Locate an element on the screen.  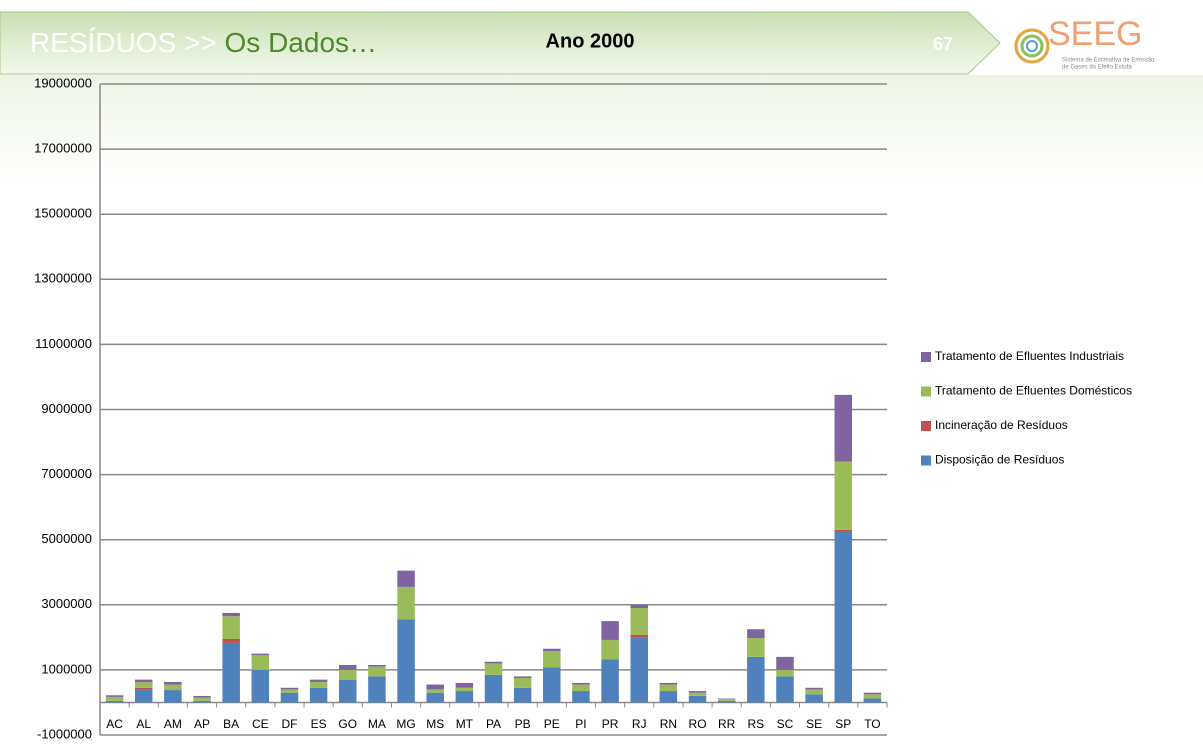
x-tick-label: PE is located at coordinates (552, 724).